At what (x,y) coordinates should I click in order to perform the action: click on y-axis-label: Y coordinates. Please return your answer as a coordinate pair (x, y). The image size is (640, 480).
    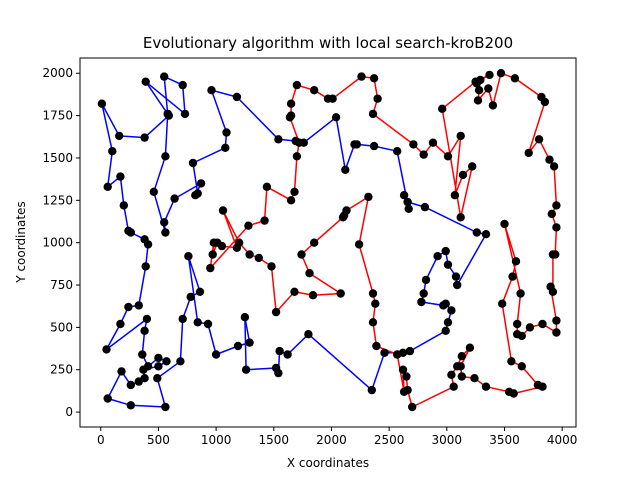
    Looking at the image, I should click on (21, 242).